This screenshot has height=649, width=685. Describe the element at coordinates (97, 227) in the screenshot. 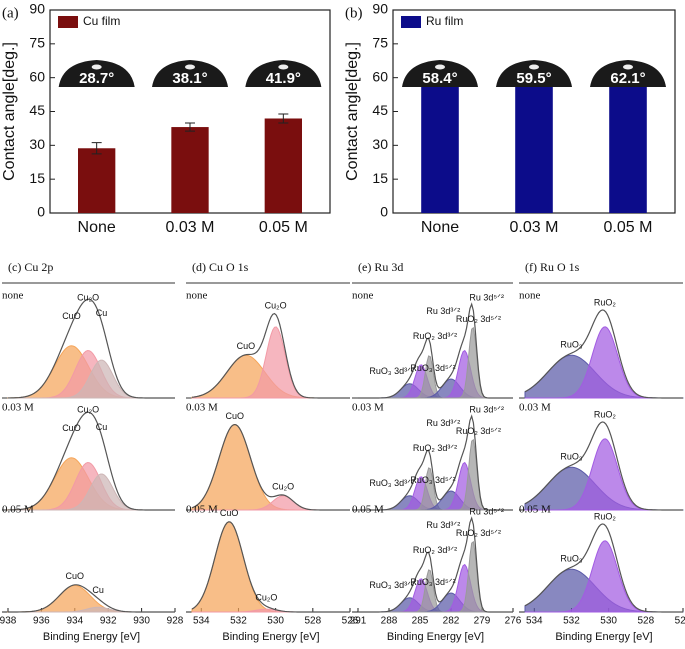

I see `x-tick-label: None` at that location.